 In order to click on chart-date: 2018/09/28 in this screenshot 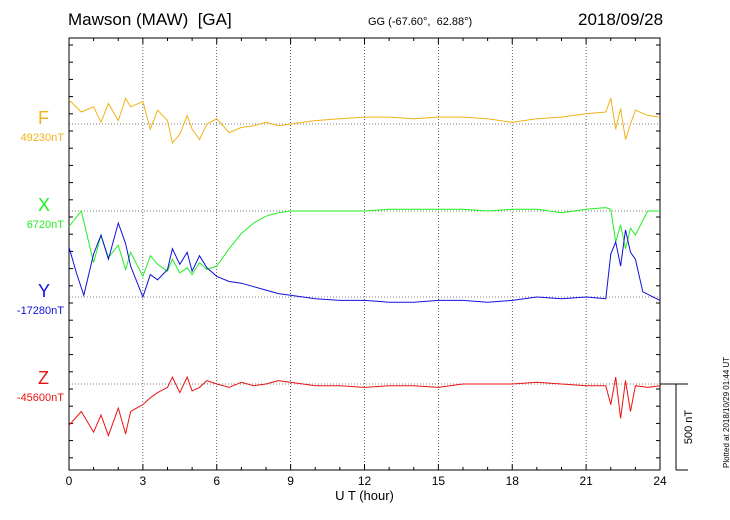, I will do `click(621, 19)`.